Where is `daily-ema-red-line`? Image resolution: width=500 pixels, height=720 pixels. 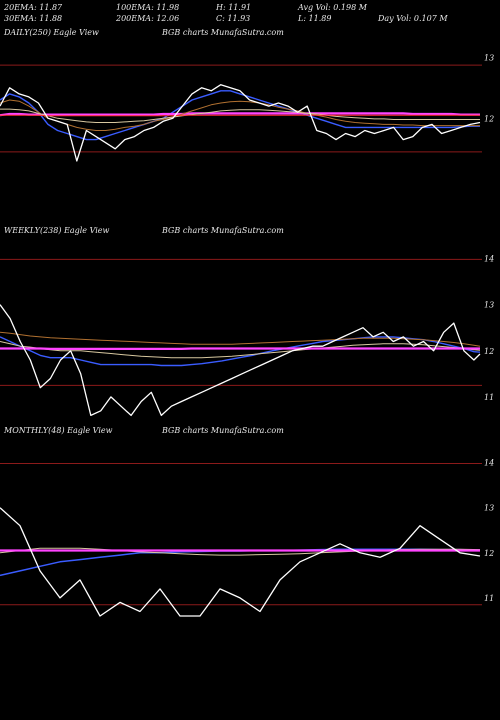
daily-ema-red-line is located at coordinates (240, 115).